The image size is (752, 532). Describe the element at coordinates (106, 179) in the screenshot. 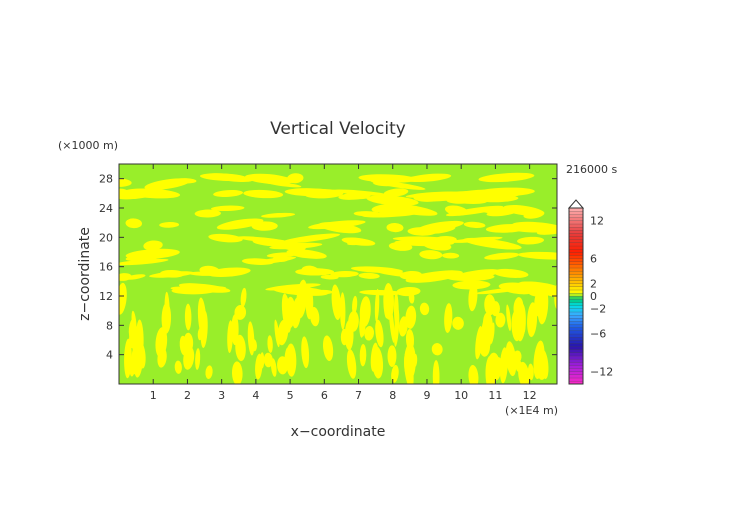

I see `y-tick-label: 28` at that location.